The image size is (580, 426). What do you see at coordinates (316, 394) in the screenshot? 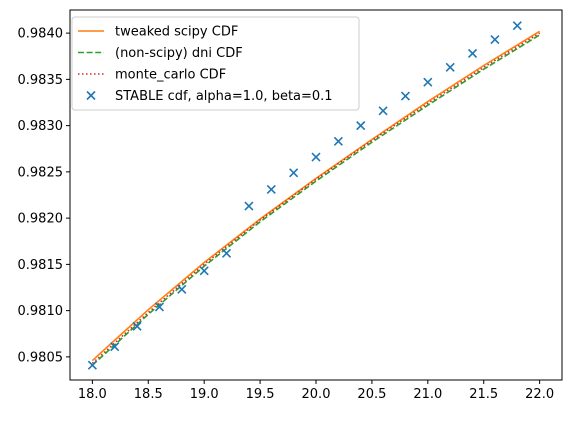
I see `x-tick-label: 20.0` at bounding box center [316, 394].